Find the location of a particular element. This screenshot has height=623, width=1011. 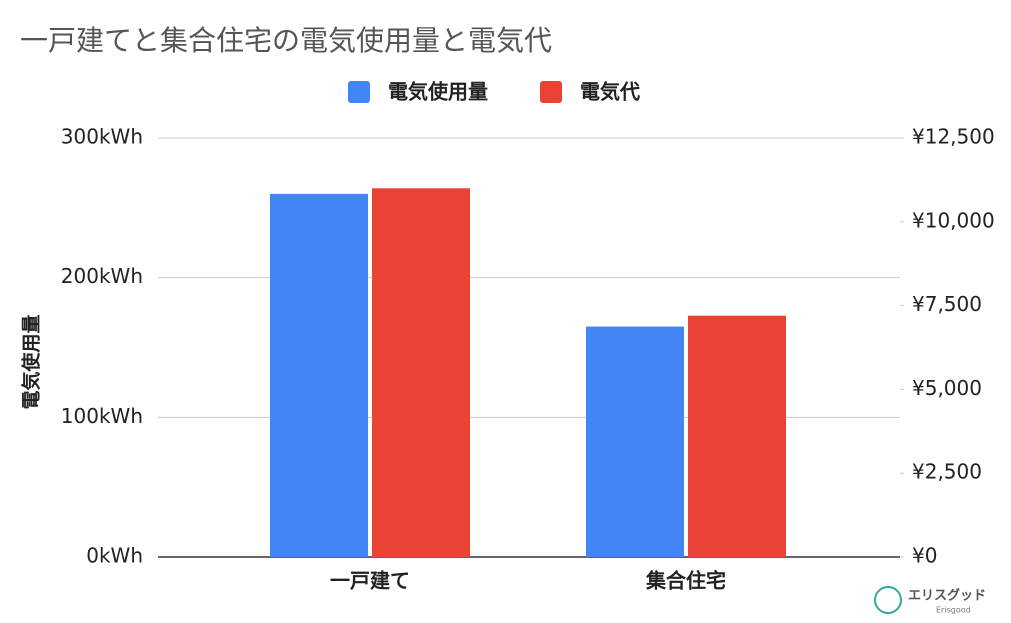

watermark-sub: Erisgood is located at coordinates (953, 610).